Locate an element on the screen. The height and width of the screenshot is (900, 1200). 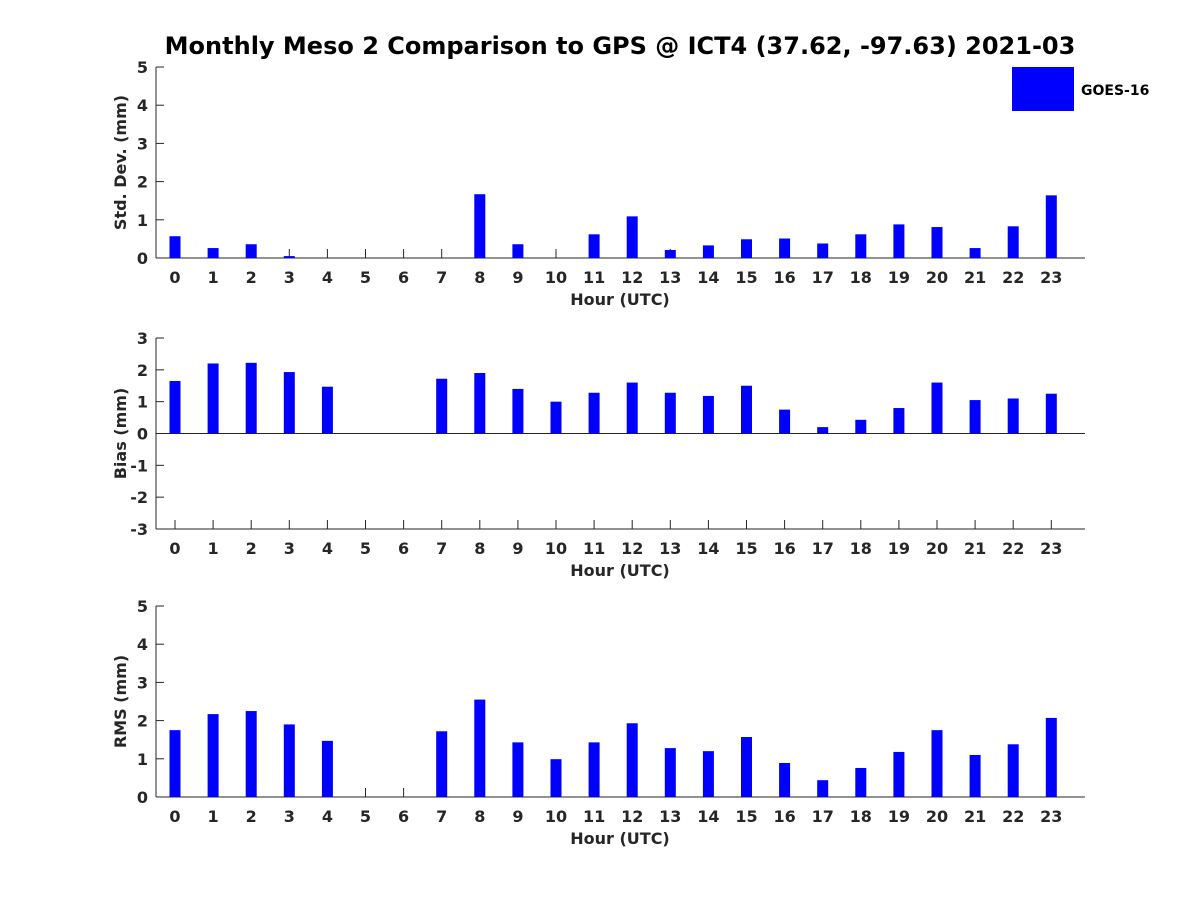
y-tick-label: -1 is located at coordinates (139, 465).